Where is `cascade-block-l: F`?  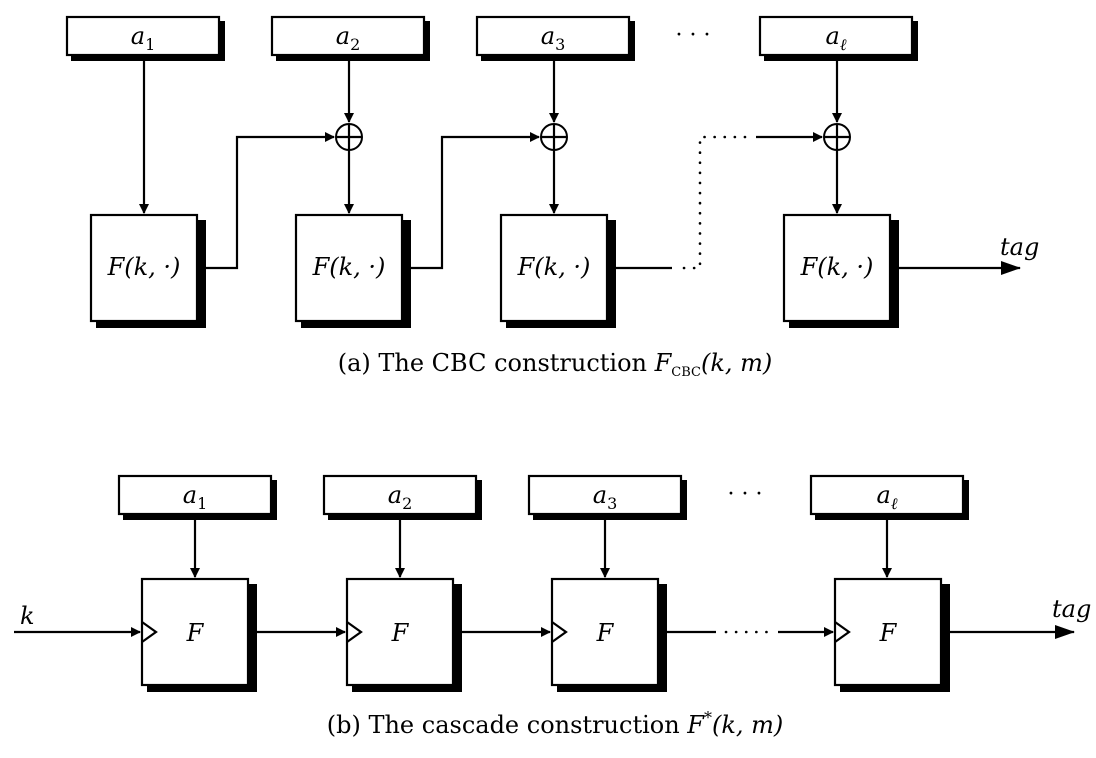
cascade-block-l: F is located at coordinates (891, 634).